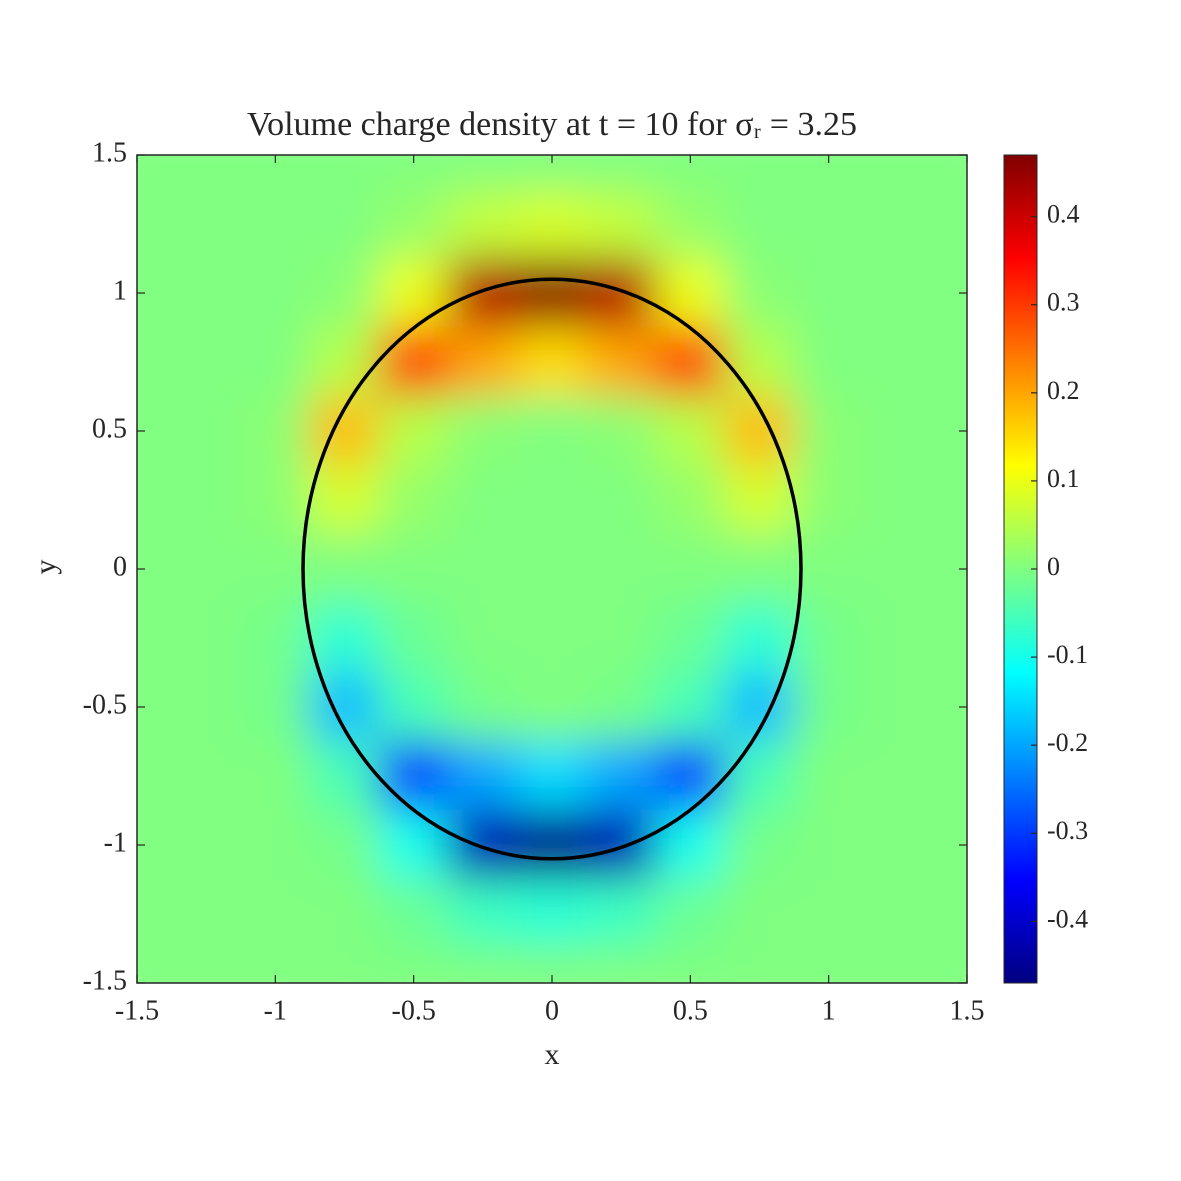 Image resolution: width=1181 pixels, height=1181 pixels. Describe the element at coordinates (105, 980) in the screenshot. I see `y-tick-label: -1.5` at that location.